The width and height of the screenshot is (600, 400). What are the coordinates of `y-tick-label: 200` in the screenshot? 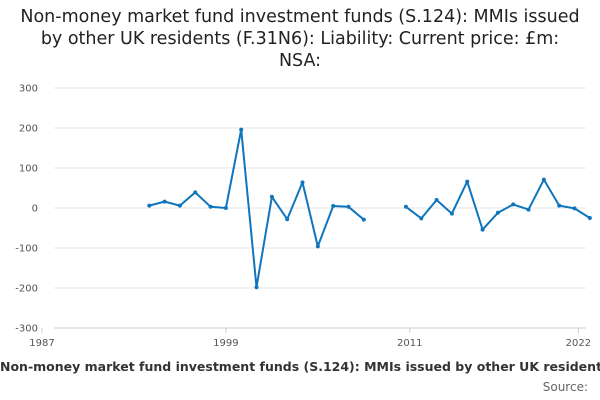 It's located at (28, 129).